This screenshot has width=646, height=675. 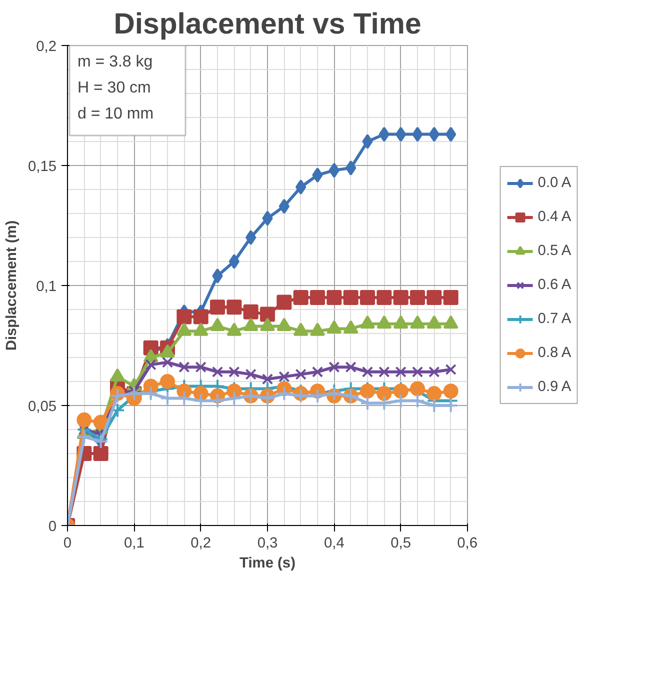 What do you see at coordinates (116, 114) in the screenshot?
I see `annotation: d = 10 mm` at bounding box center [116, 114].